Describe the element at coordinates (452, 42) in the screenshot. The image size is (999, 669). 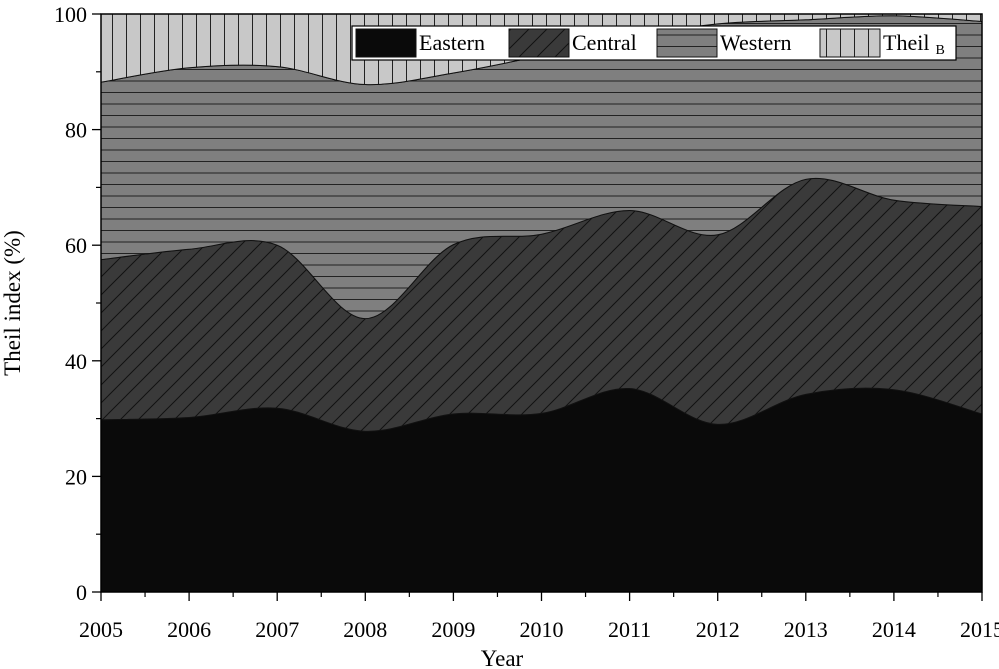
I see `legend-label-eastern: Eastern` at that location.